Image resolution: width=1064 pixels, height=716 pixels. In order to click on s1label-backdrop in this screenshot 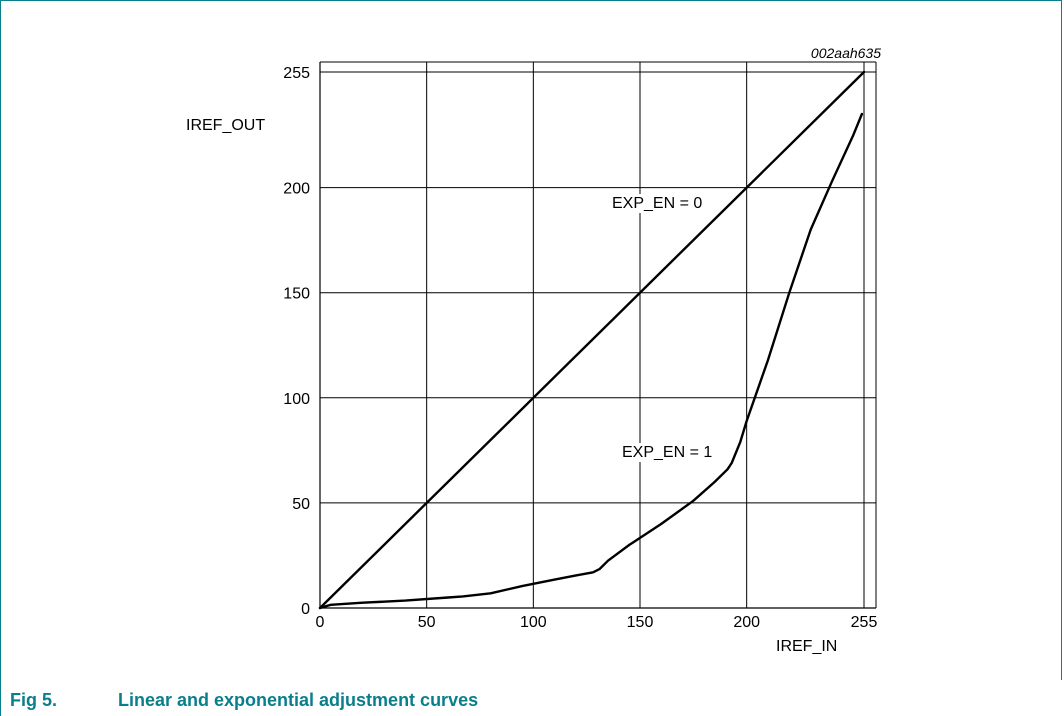, I will do `click(667, 452)`.